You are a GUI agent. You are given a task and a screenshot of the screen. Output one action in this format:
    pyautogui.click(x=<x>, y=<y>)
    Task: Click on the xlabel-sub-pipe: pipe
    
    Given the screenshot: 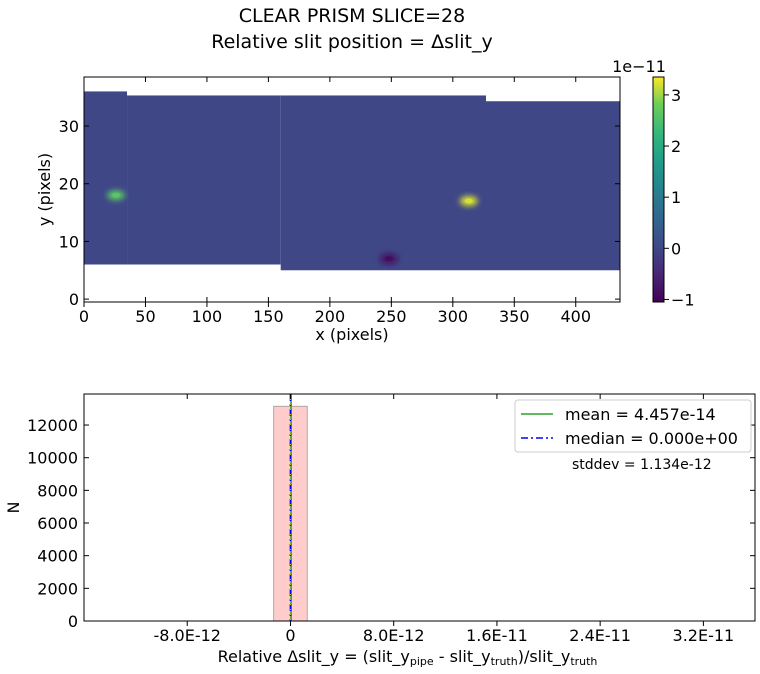 What is the action you would take?
    pyautogui.click(x=422, y=661)
    